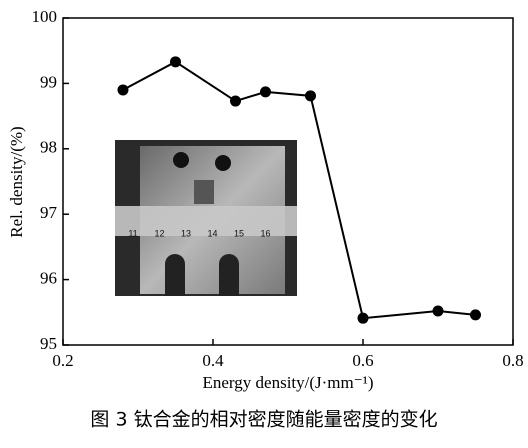 This screenshot has height=448, width=528. I want to click on ruler: 11 12 13 14 15 16, so click(199, 233).